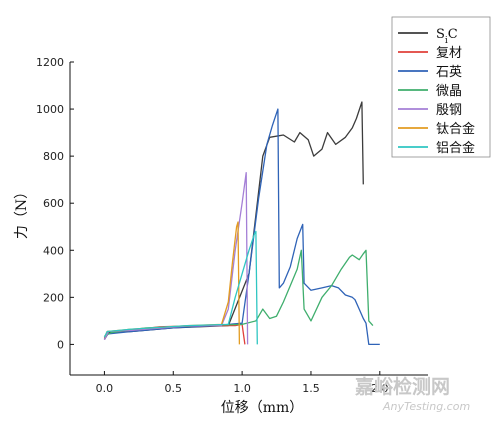 This screenshot has height=424, width=500. Describe the element at coordinates (262, 408) in the screenshot. I see `x-axis-title: 位移（mm）` at that location.